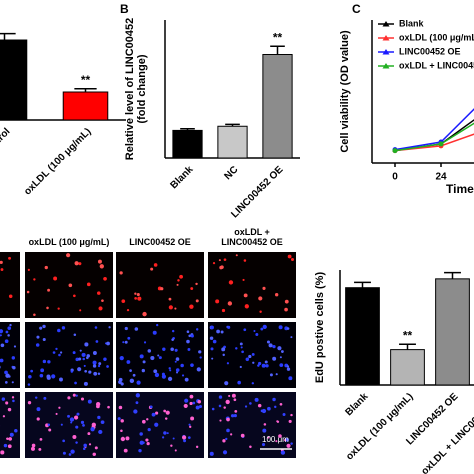  Describe the element at coordinates (395, 151) in the screenshot. I see `point` at that location.